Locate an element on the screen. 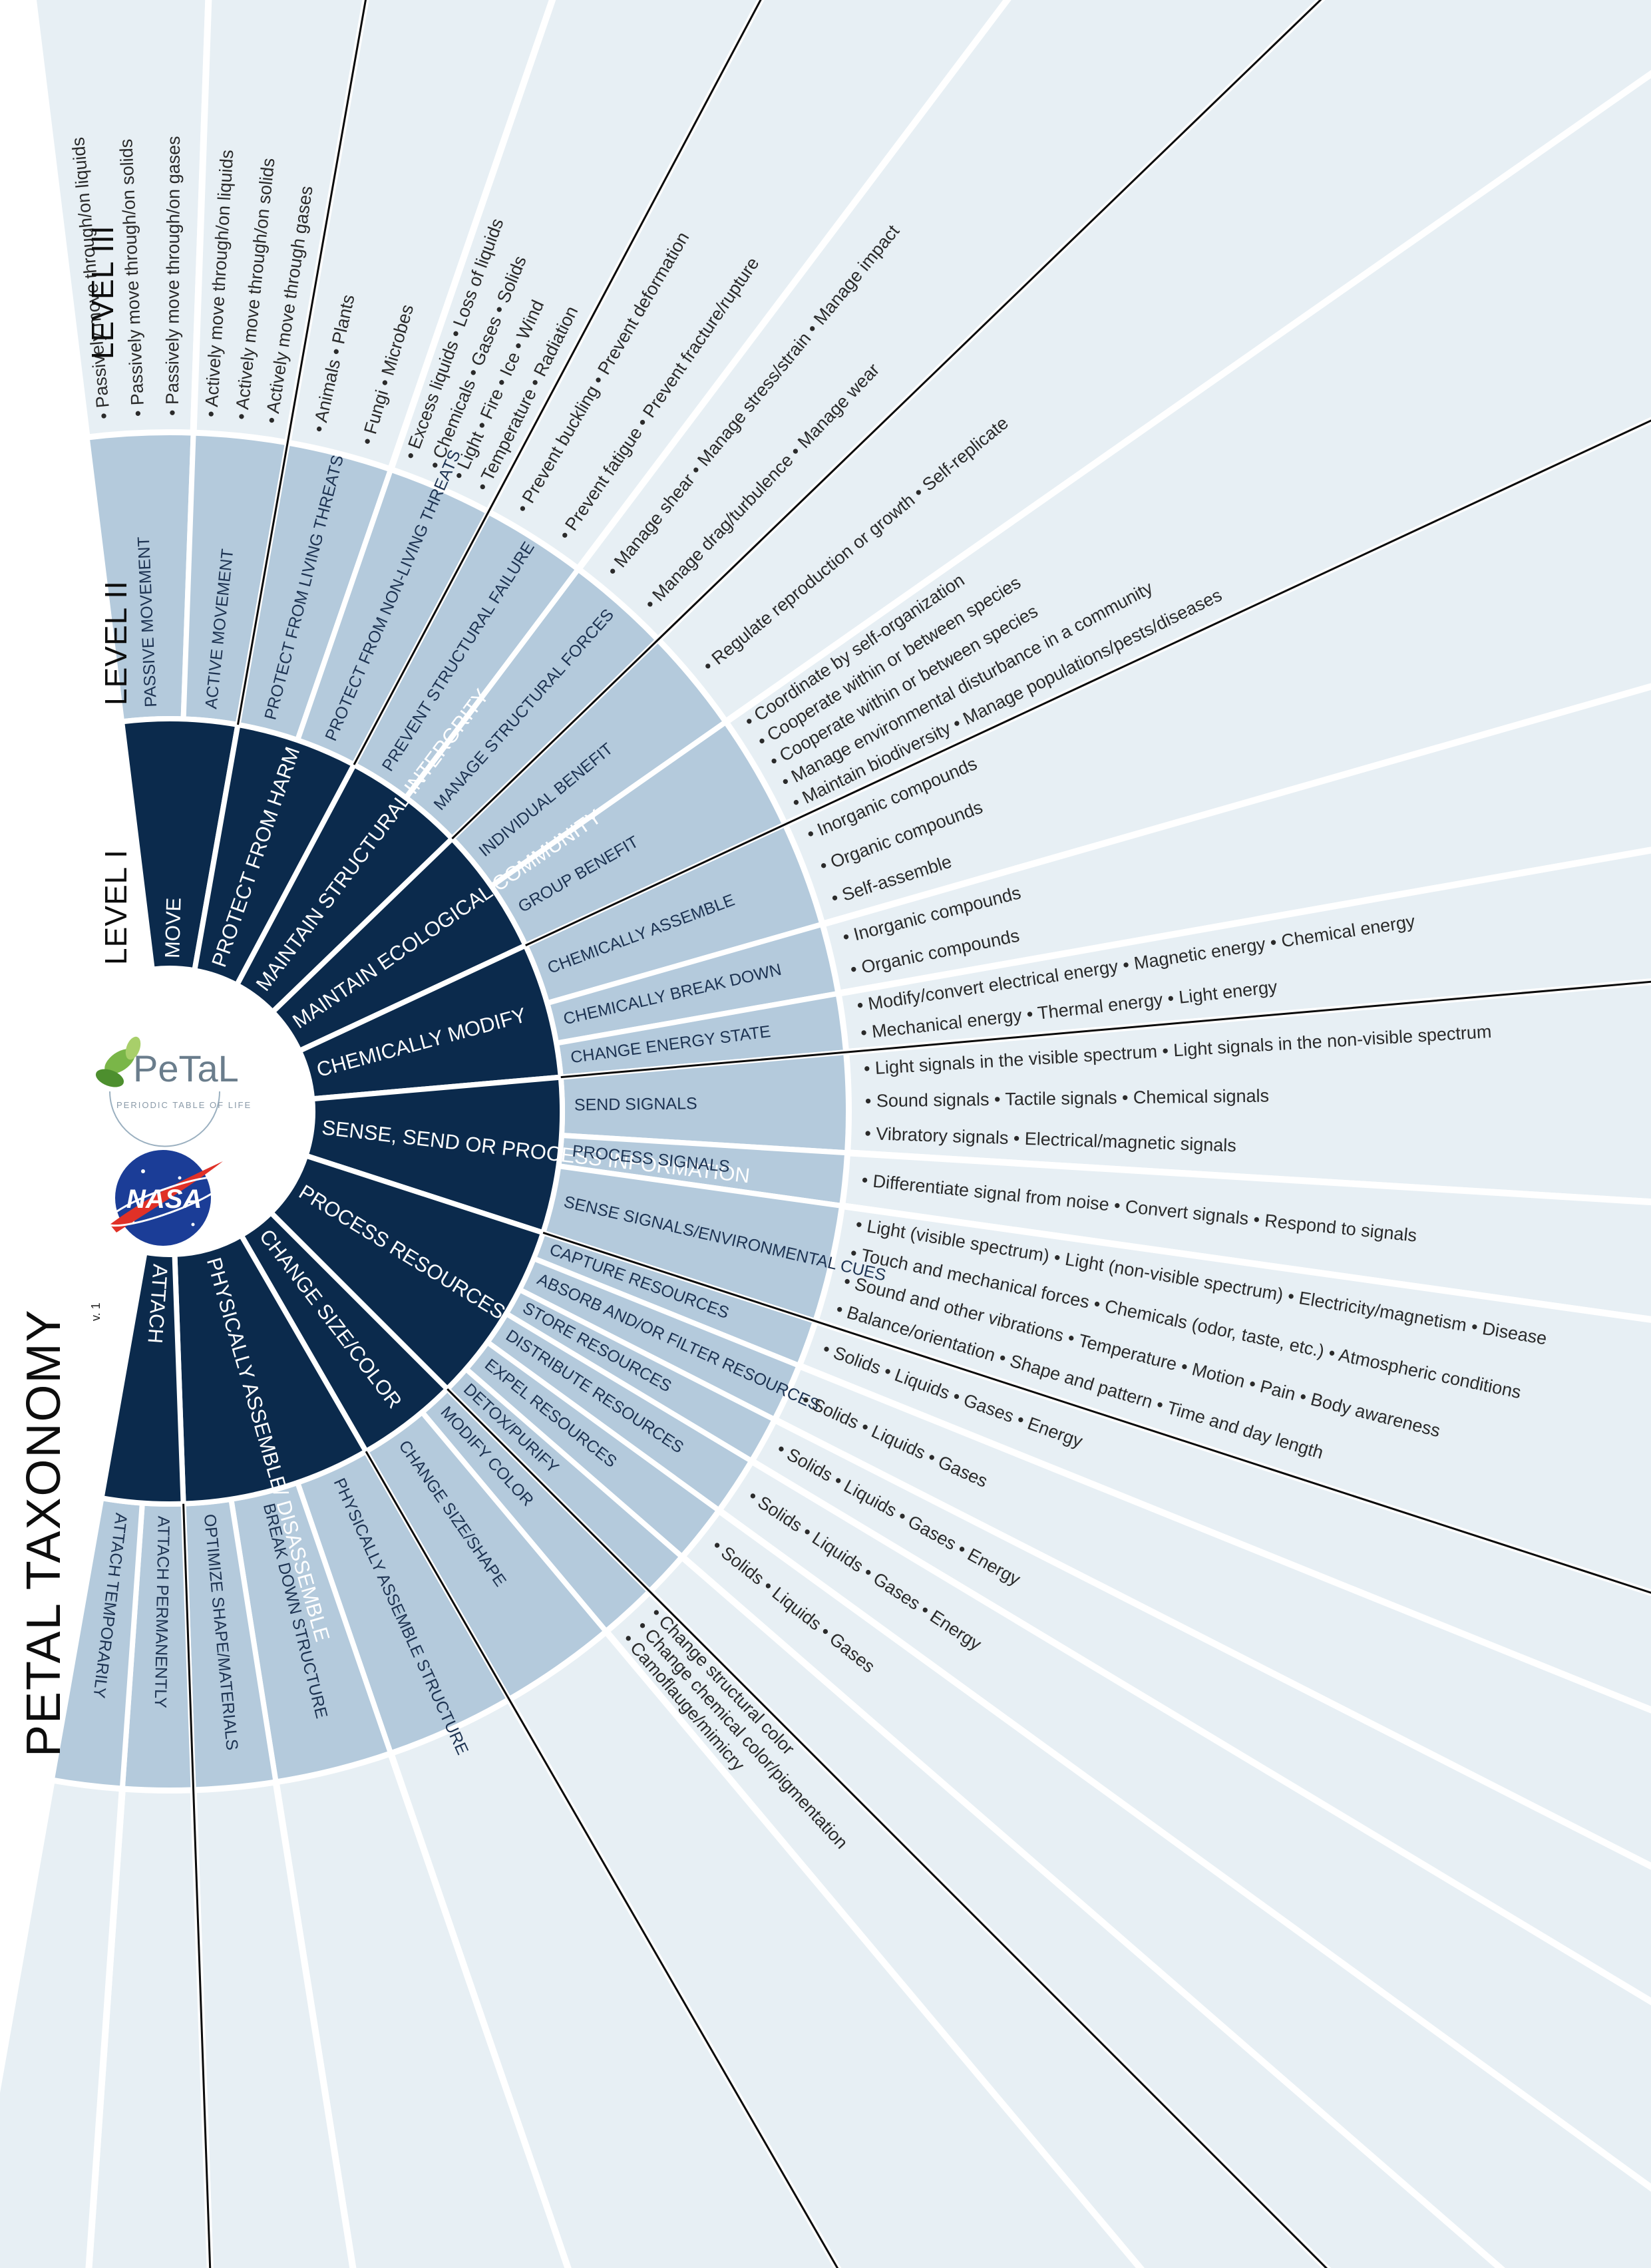 Image resolution: width=1651 pixels, height=2268 pixels. nasa-vector is located at coordinates (166, 1196).